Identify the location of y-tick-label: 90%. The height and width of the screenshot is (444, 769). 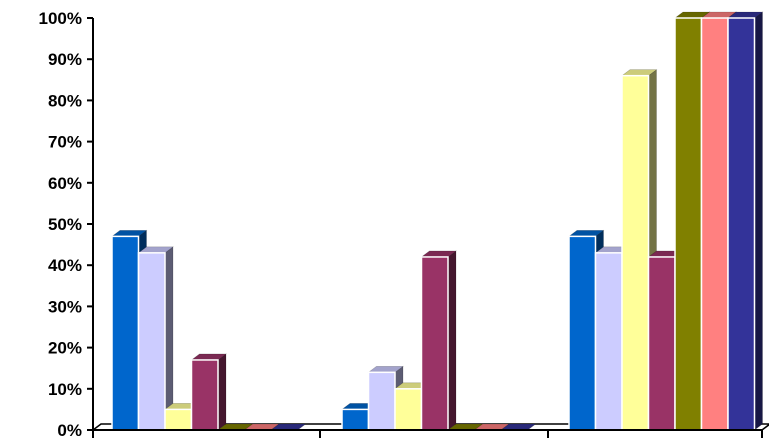
(65, 59).